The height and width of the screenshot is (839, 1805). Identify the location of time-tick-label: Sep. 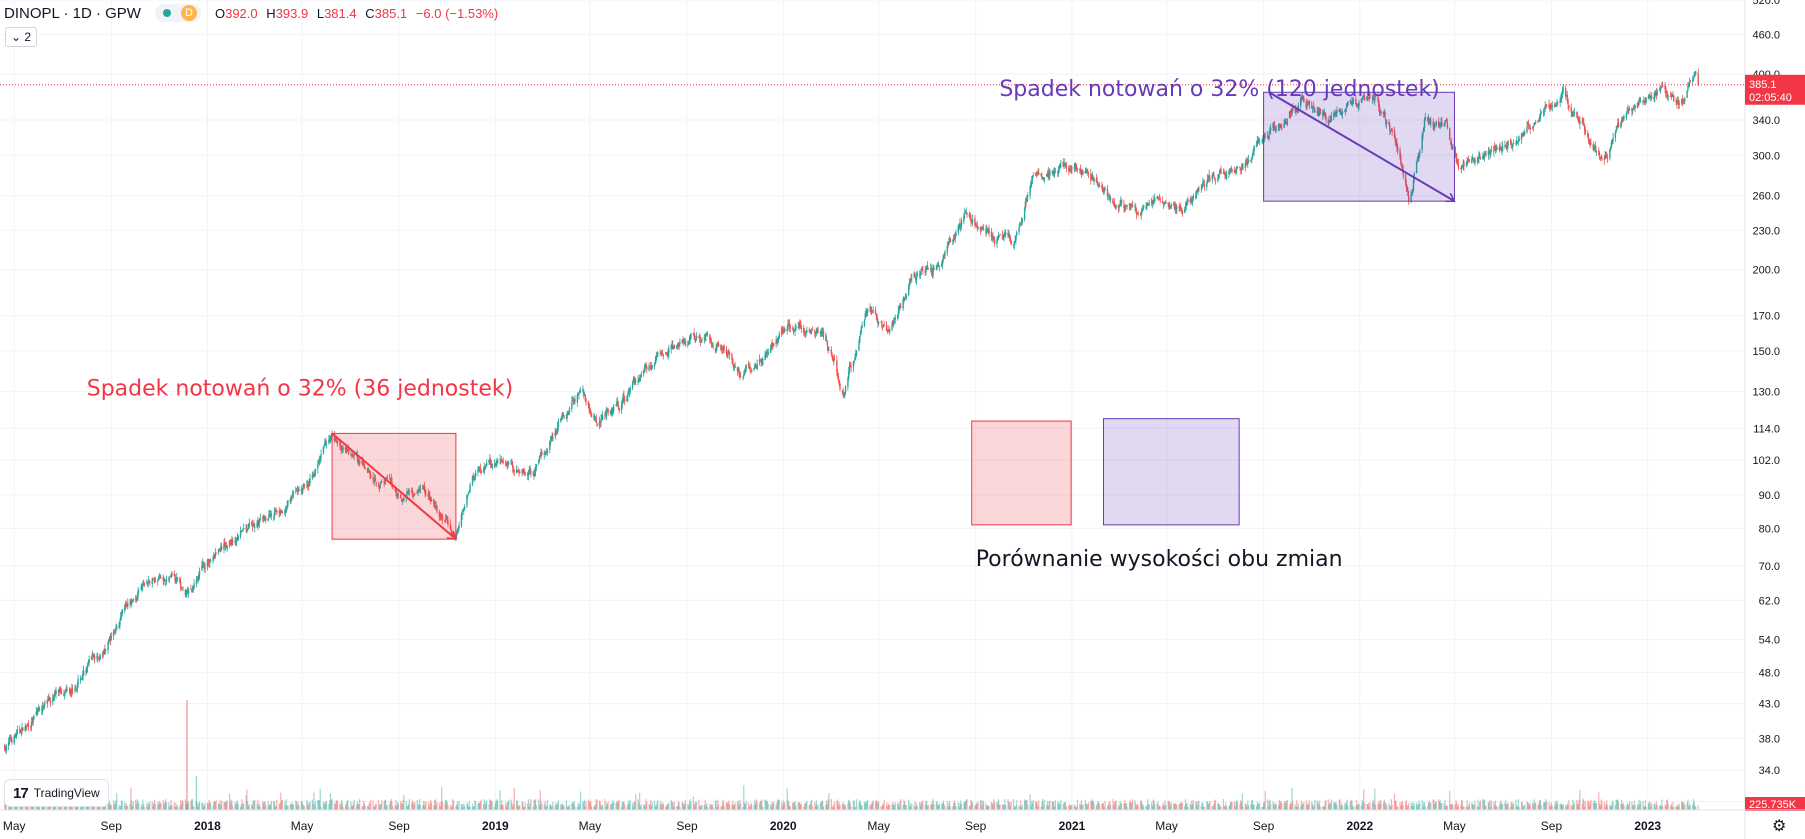
(687, 826).